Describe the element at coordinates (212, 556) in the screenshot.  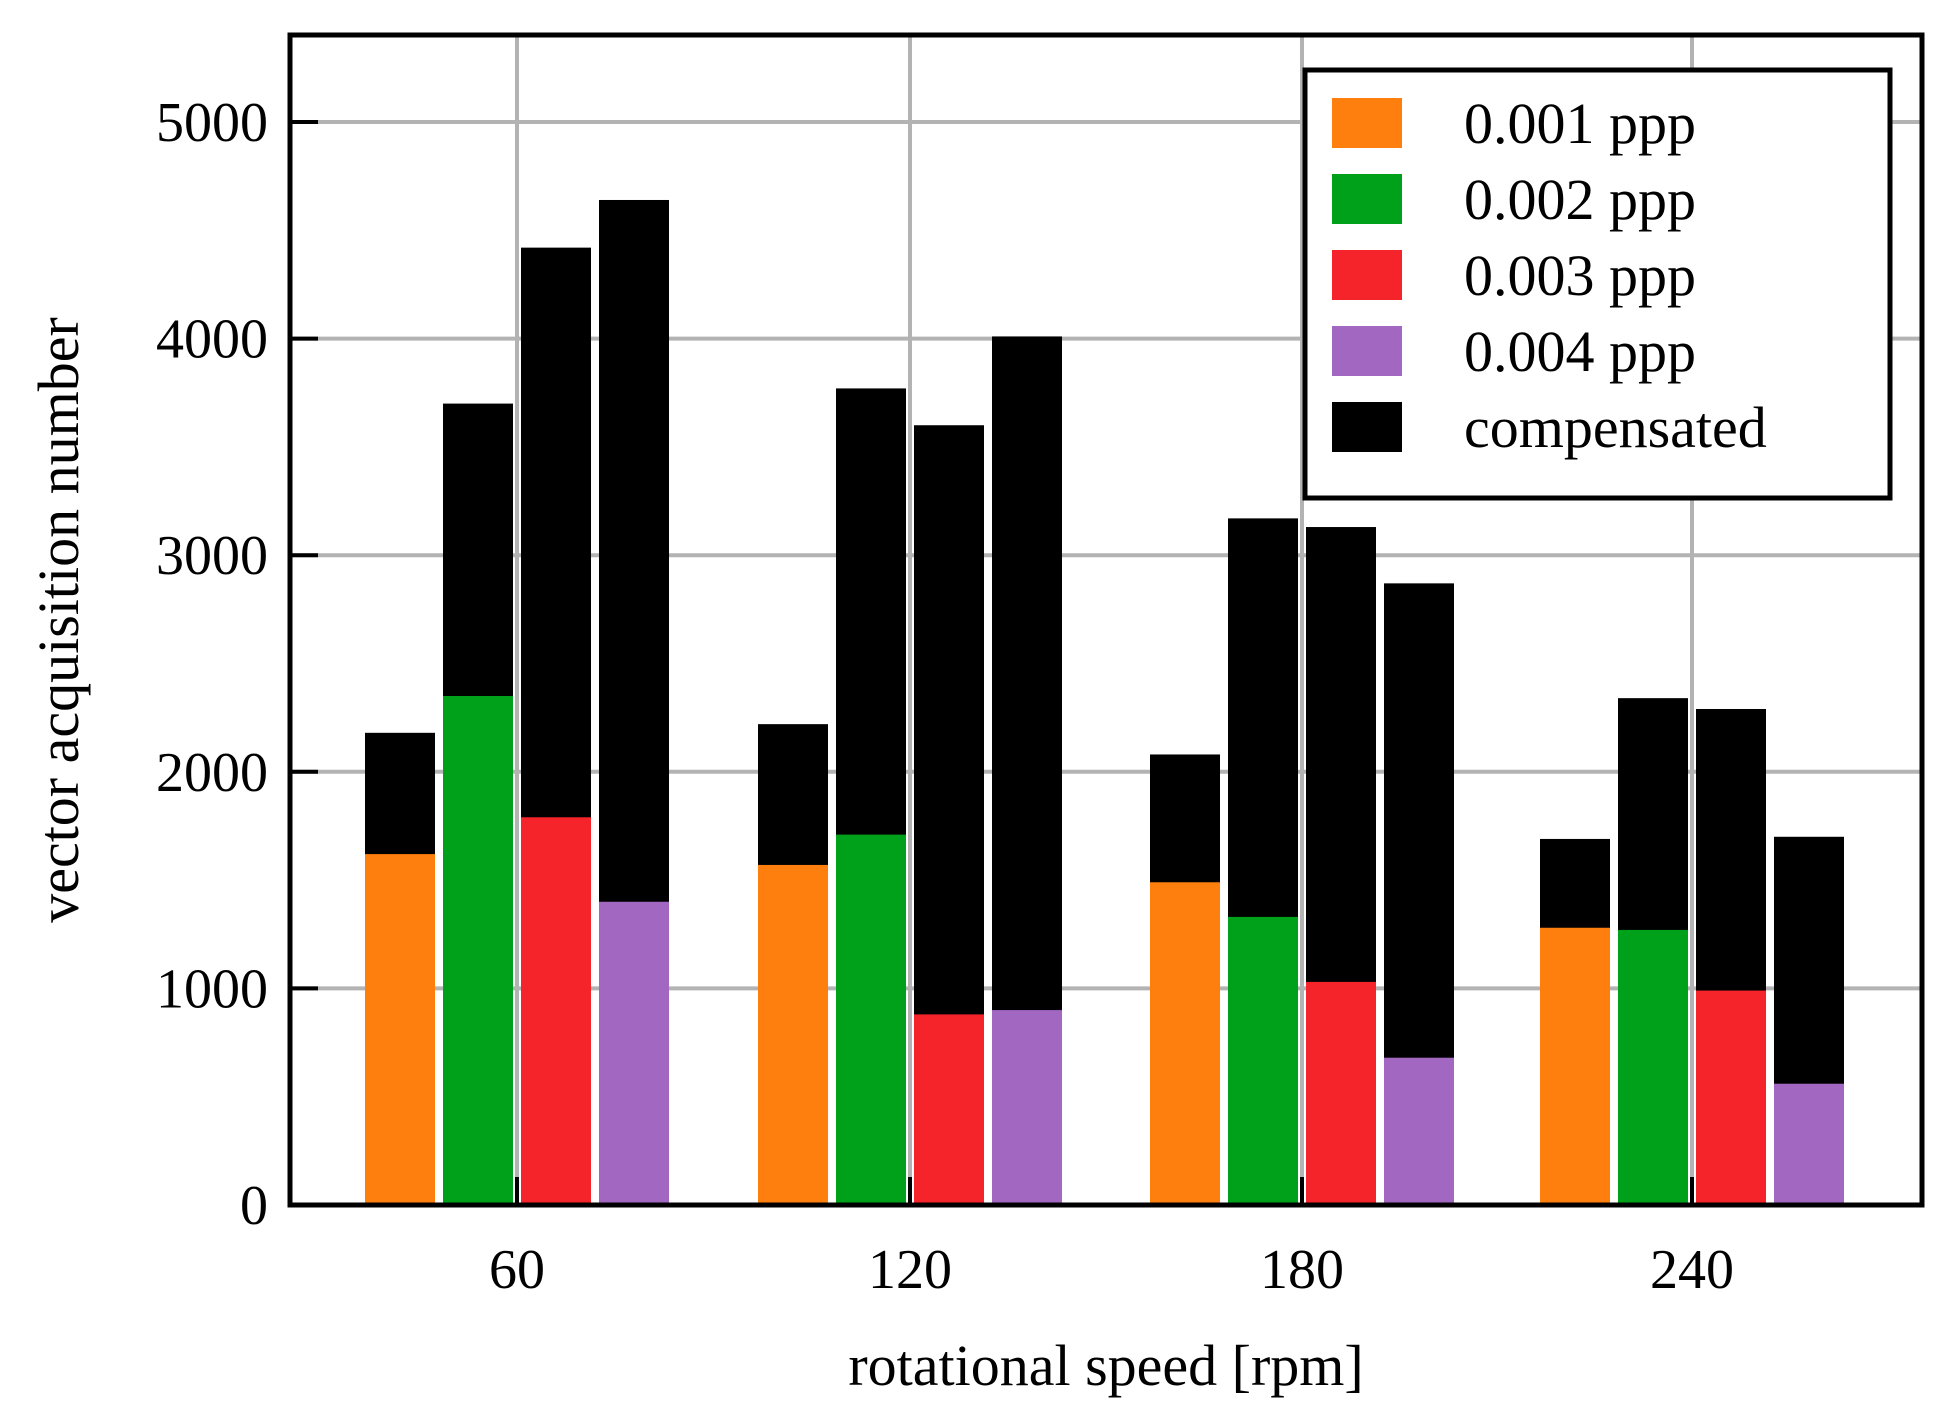
I see `y-tick-label: 3000` at that location.